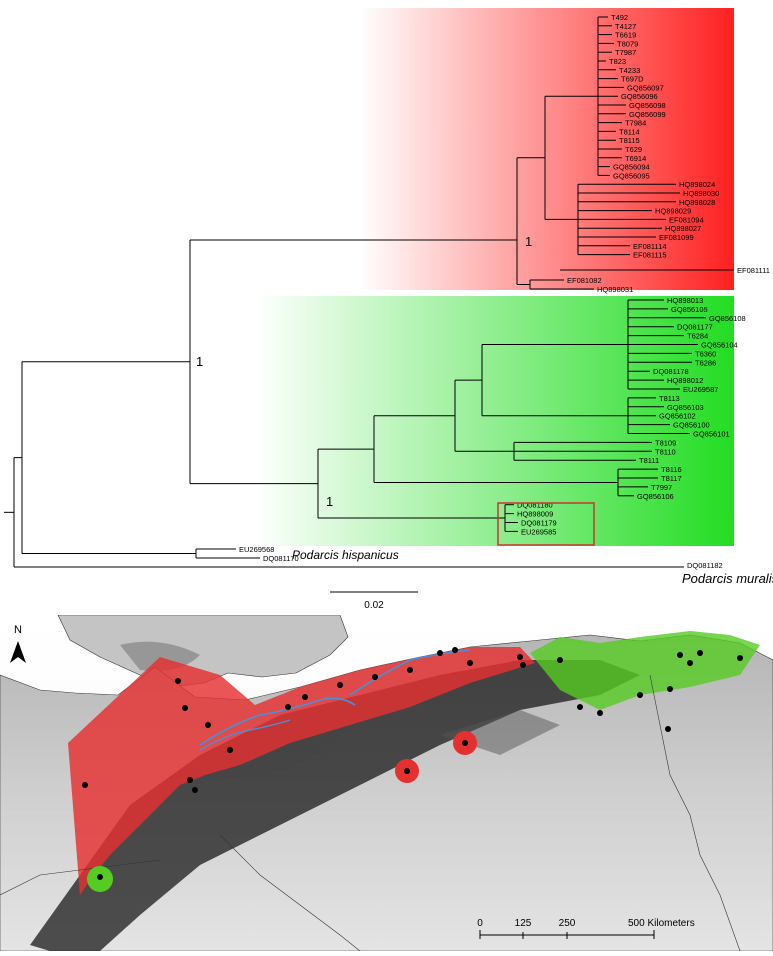 This screenshot has width=773, height=956. What do you see at coordinates (753, 270) in the screenshot?
I see `tip-label: EF081111` at bounding box center [753, 270].